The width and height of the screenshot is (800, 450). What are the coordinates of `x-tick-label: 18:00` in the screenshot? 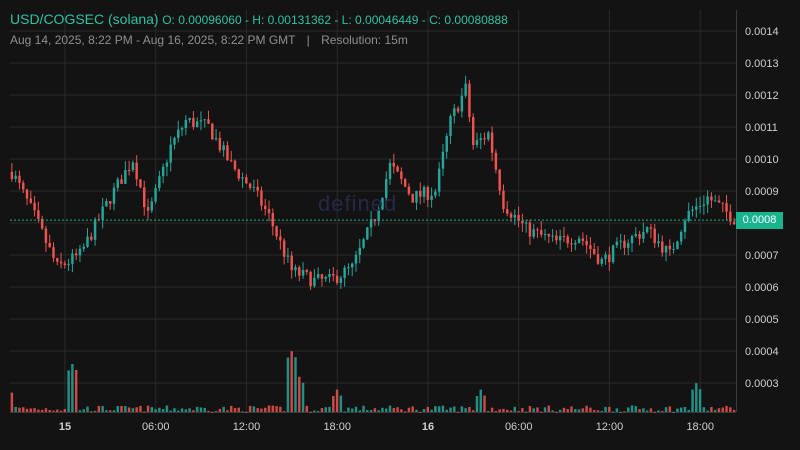 It's located at (700, 427).